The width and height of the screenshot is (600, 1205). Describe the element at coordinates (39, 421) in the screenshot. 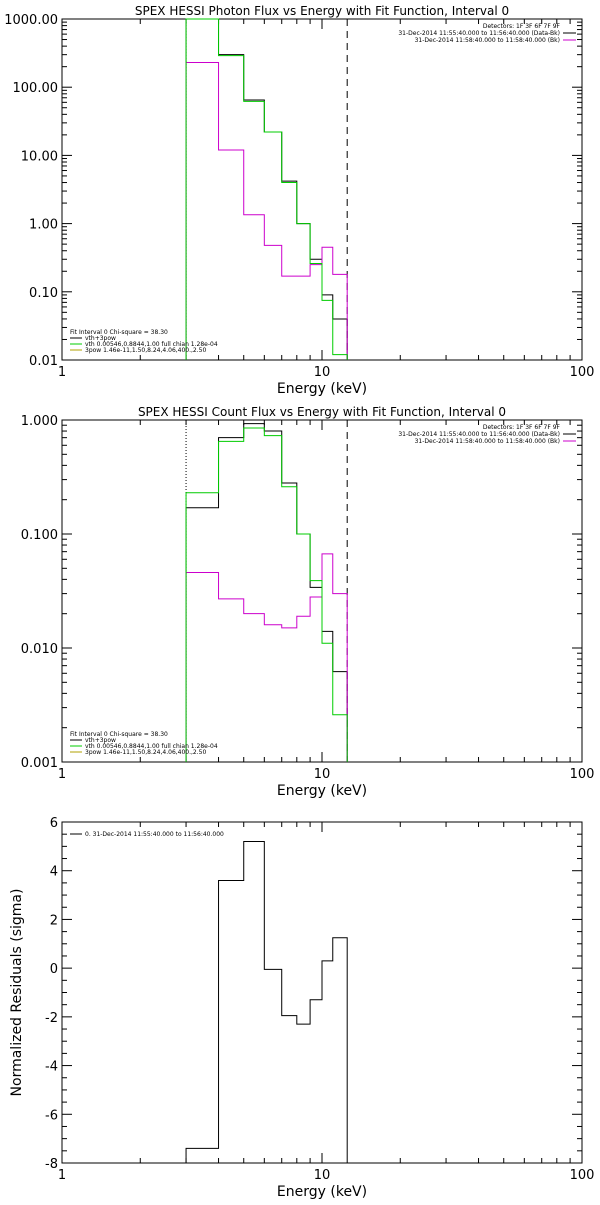

I see `y-tick-label: 1.000` at that location.